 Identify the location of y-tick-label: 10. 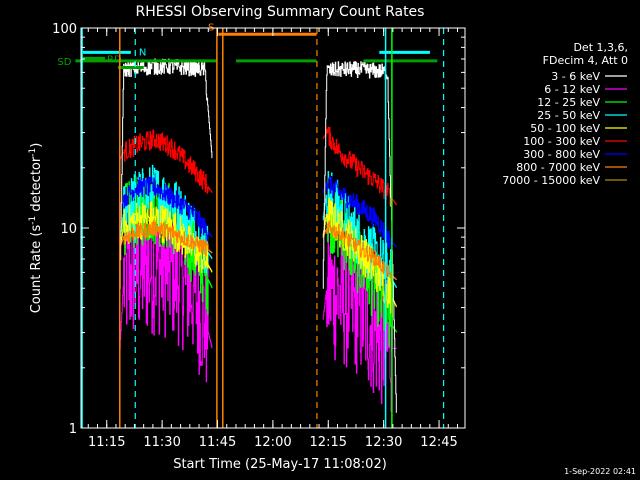
(68, 229).